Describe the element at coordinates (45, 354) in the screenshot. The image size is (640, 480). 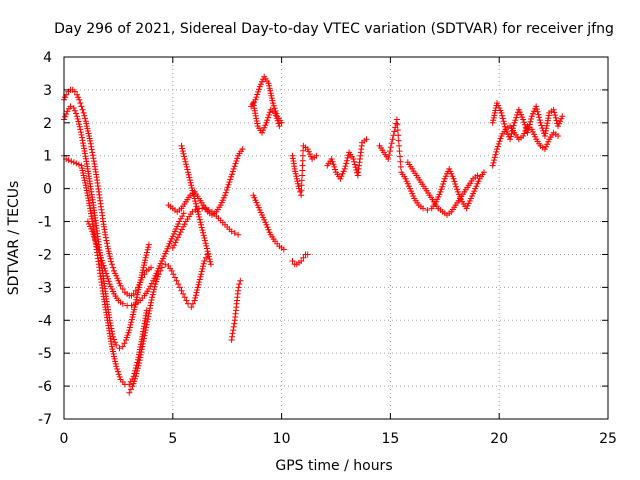
I see `y-tick-label: -5` at that location.